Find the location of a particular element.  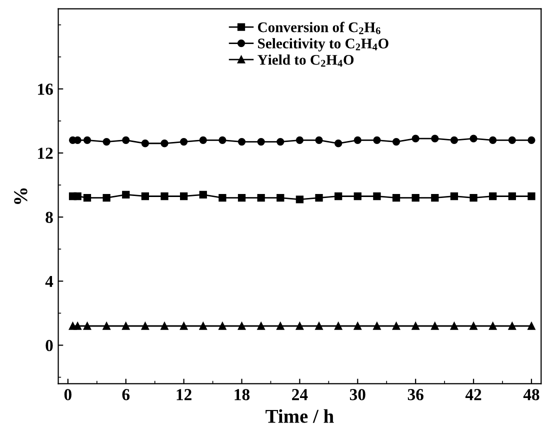

legend-label: Conversion of C$_{2}$H$_{6}$ is located at coordinates (319, 28).